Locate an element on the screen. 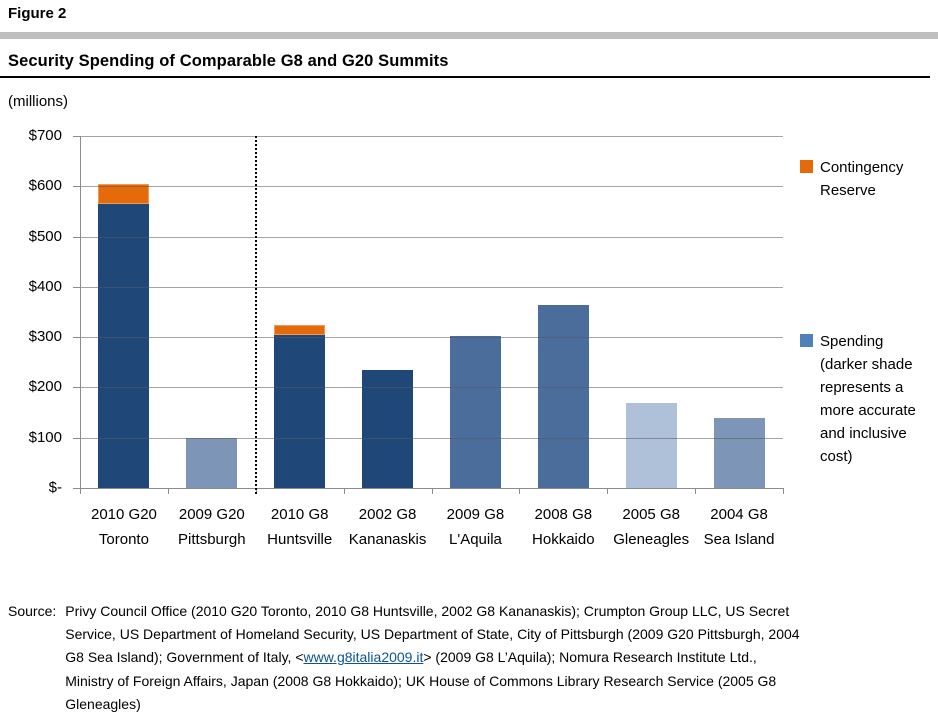 Image resolution: width=938 pixels, height=723 pixels. y-axis-label-$100: $100 is located at coordinates (45, 437).